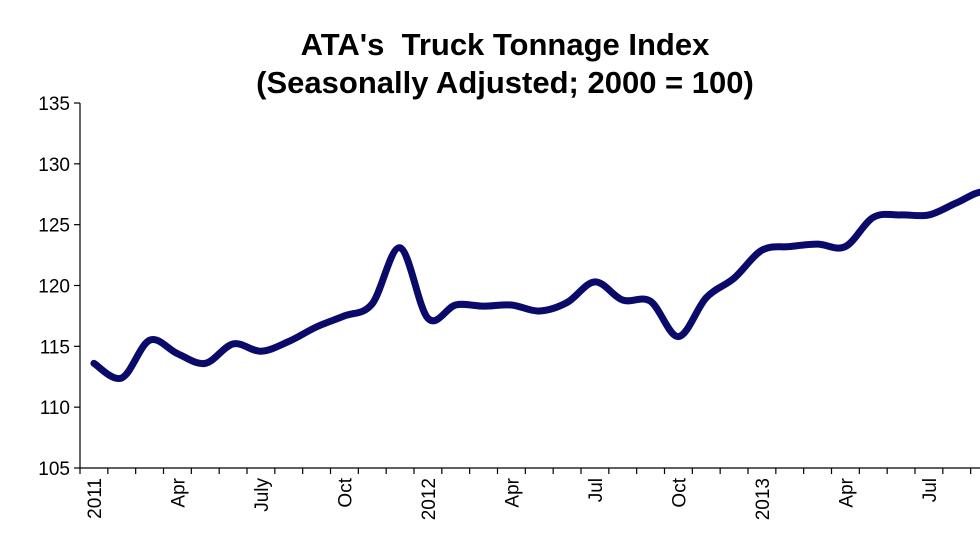 The height and width of the screenshot is (552, 980). Describe the element at coordinates (55, 347) in the screenshot. I see `y-tick-label: 115` at that location.